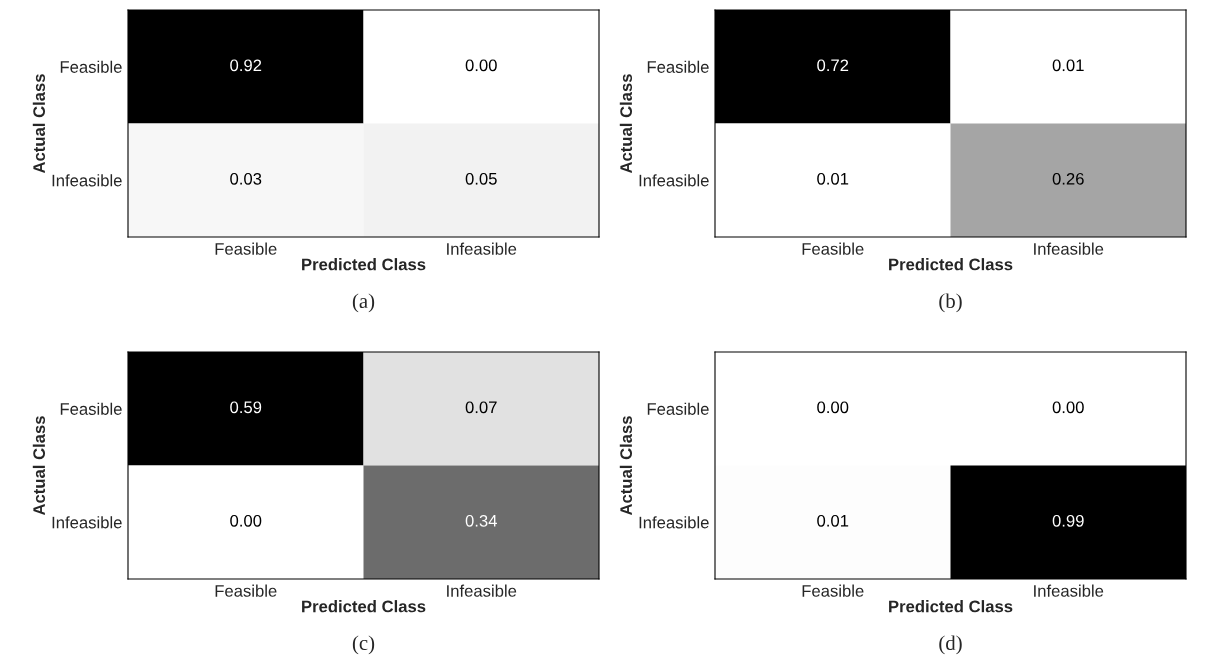 Image resolution: width=1214 pixels, height=663 pixels. I want to click on data-label: 0.34, so click(481, 520).